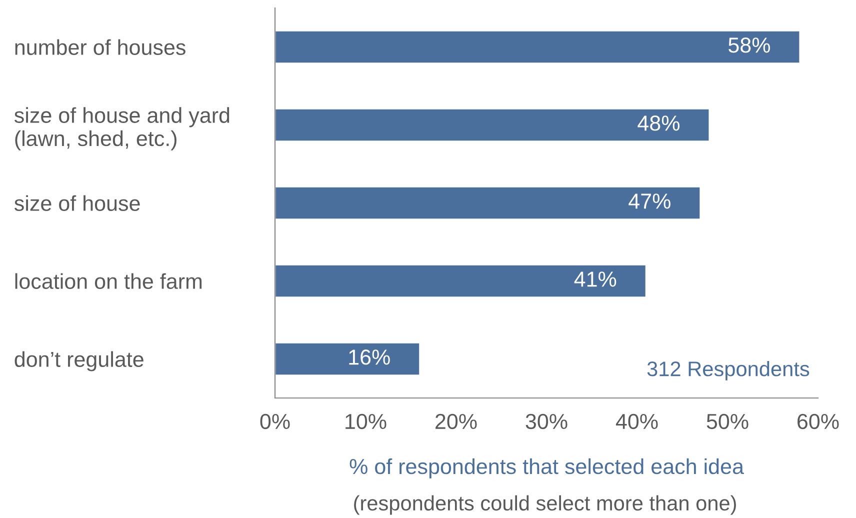  What do you see at coordinates (595, 279) in the screenshot?
I see `data-label: 41%` at bounding box center [595, 279].